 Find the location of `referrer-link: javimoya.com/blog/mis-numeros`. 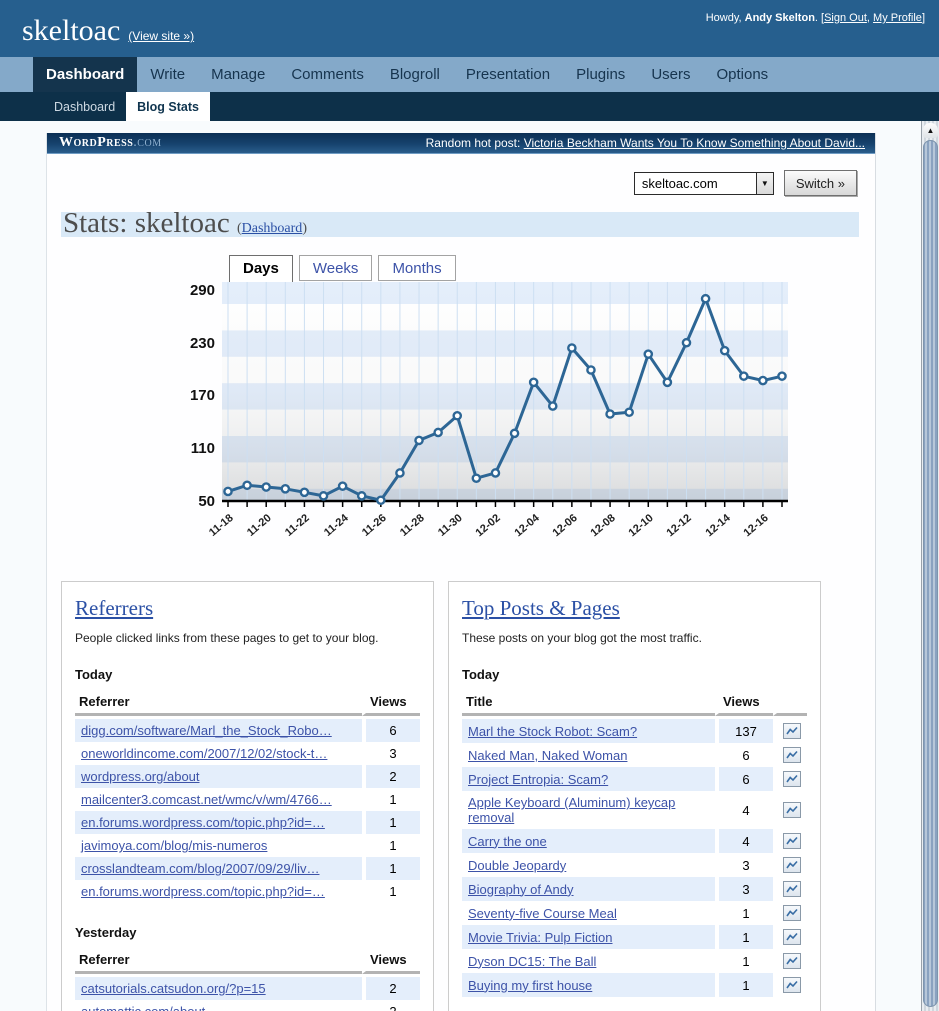

referrer-link: javimoya.com/blog/mis-numeros is located at coordinates (174, 845).